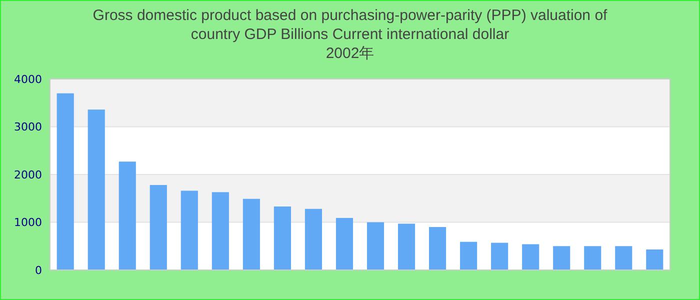 The width and height of the screenshot is (700, 300). What do you see at coordinates (350, 25) in the screenshot?
I see `chart-title: Gross domestic product based on purchasing-power-parity (PPP) valuation of country GDP Billions Current international dollar` at bounding box center [350, 25].